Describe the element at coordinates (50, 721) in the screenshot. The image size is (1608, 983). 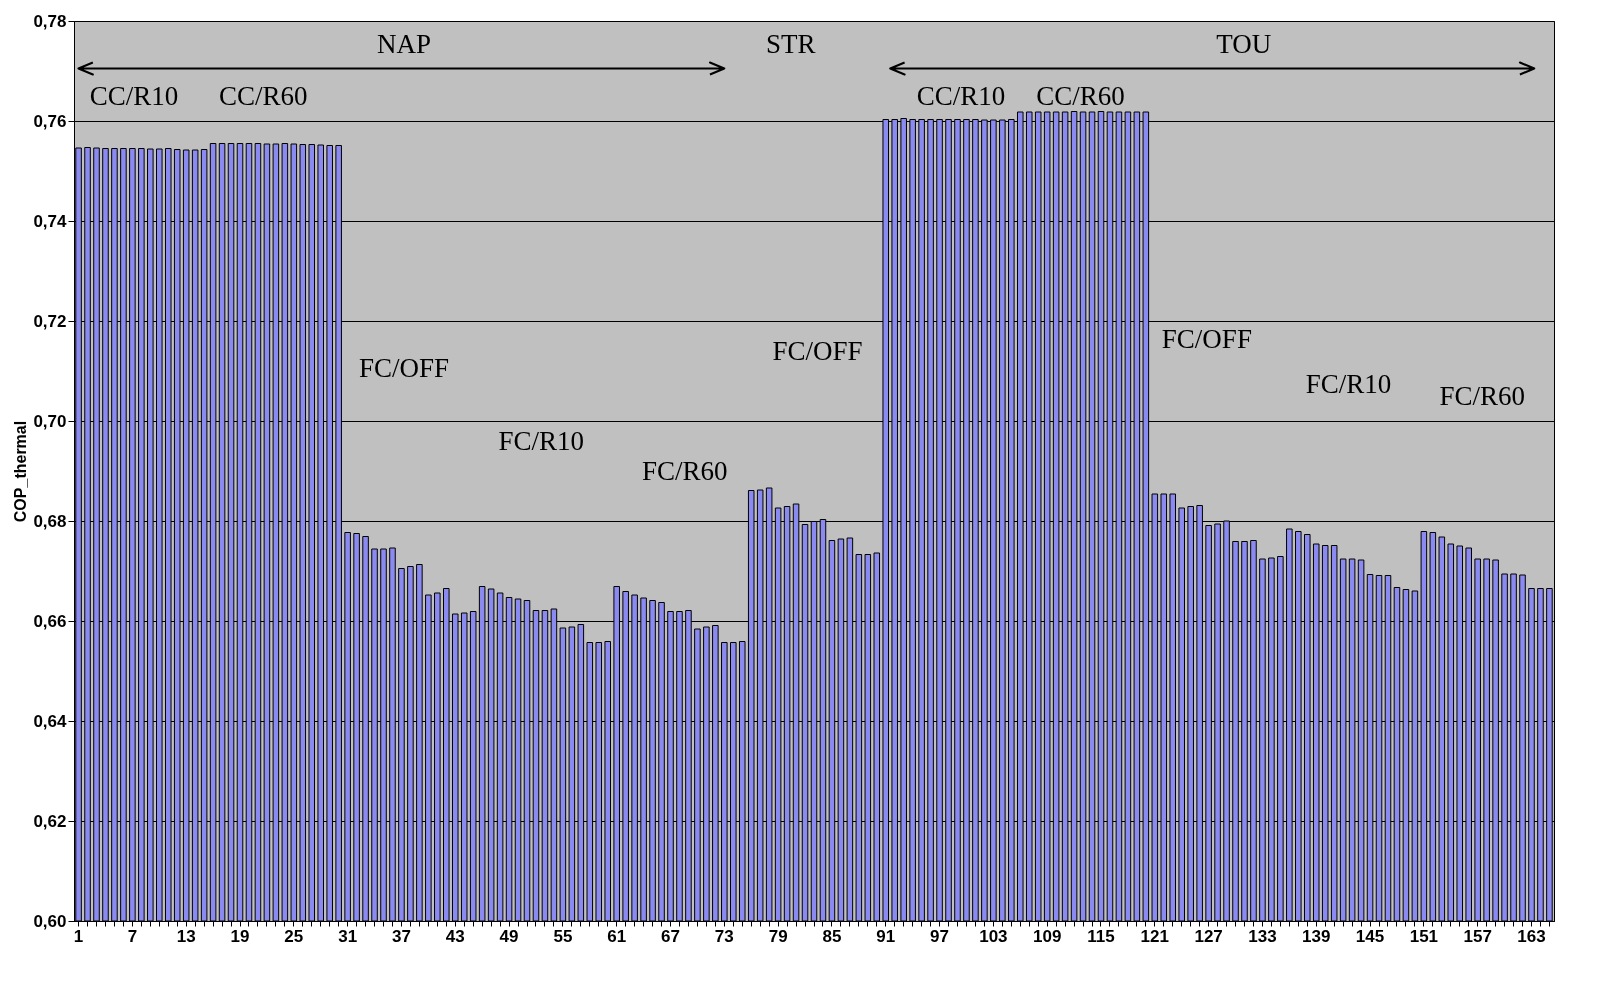
I see `y-tick-label: 0,64` at that location.